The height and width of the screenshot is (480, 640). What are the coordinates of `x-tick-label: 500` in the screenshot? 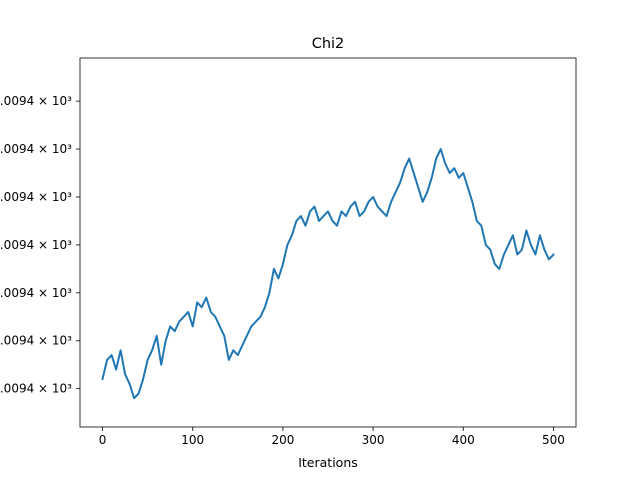 It's located at (553, 440).